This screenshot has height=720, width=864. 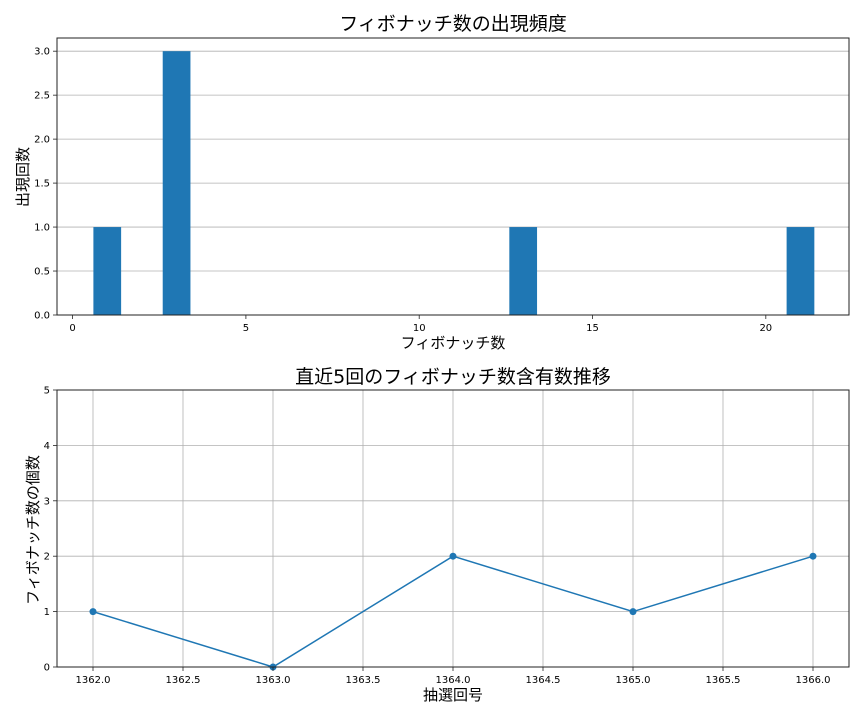 I want to click on chart1-x-ticks: 0 5 10 15 20, so click(x=420, y=324).